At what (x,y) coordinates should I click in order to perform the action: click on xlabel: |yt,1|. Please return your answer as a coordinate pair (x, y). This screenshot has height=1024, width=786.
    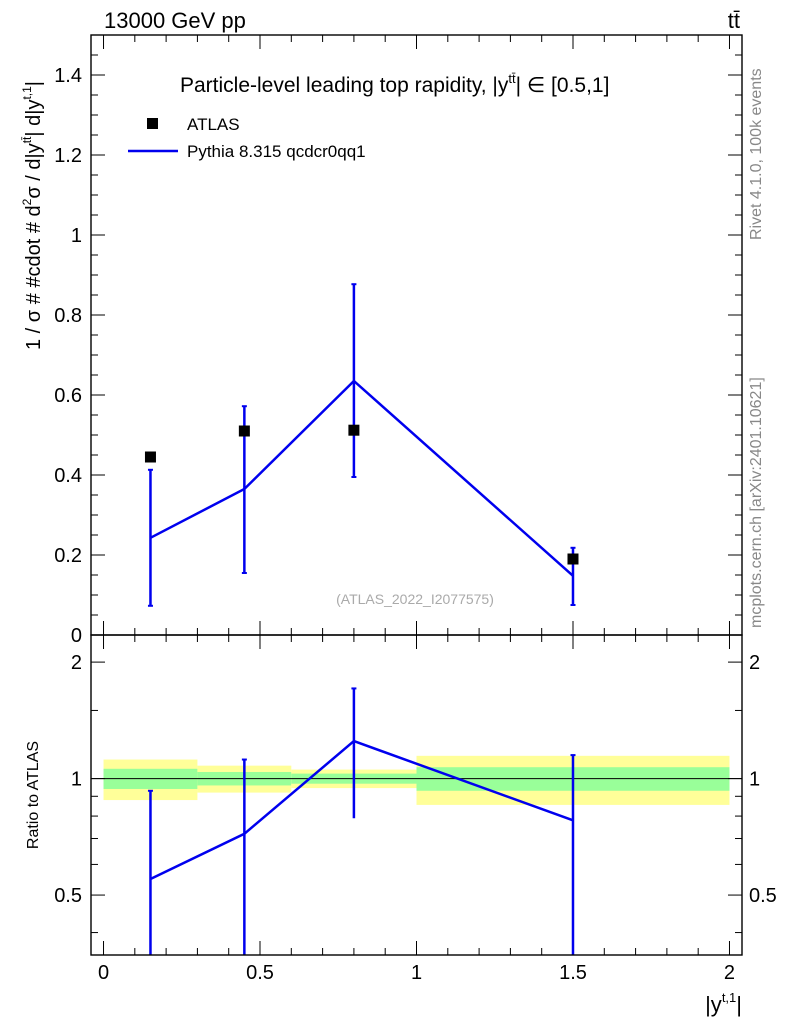
    Looking at the image, I should click on (723, 1003).